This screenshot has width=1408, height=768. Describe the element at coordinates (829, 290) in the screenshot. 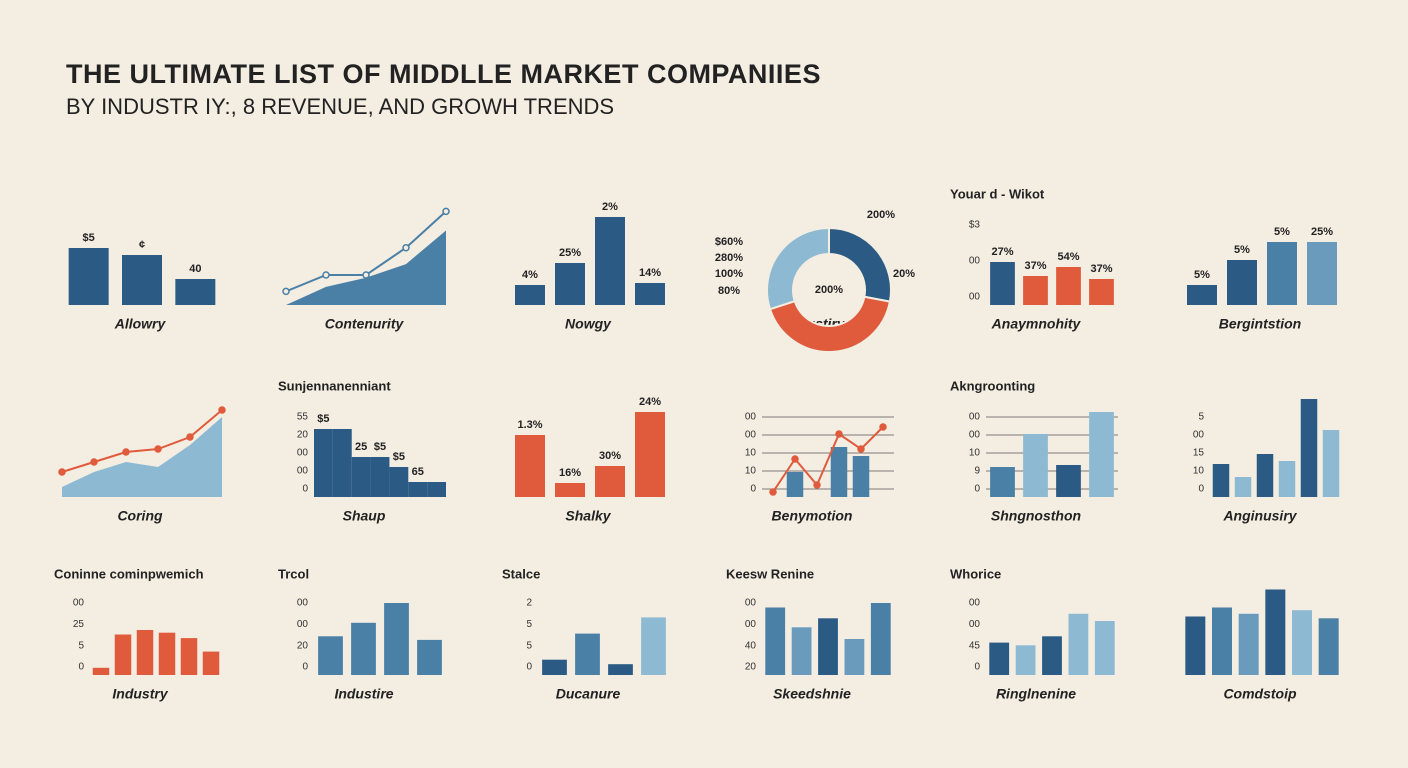

I see `donut-center: 200%` at that location.